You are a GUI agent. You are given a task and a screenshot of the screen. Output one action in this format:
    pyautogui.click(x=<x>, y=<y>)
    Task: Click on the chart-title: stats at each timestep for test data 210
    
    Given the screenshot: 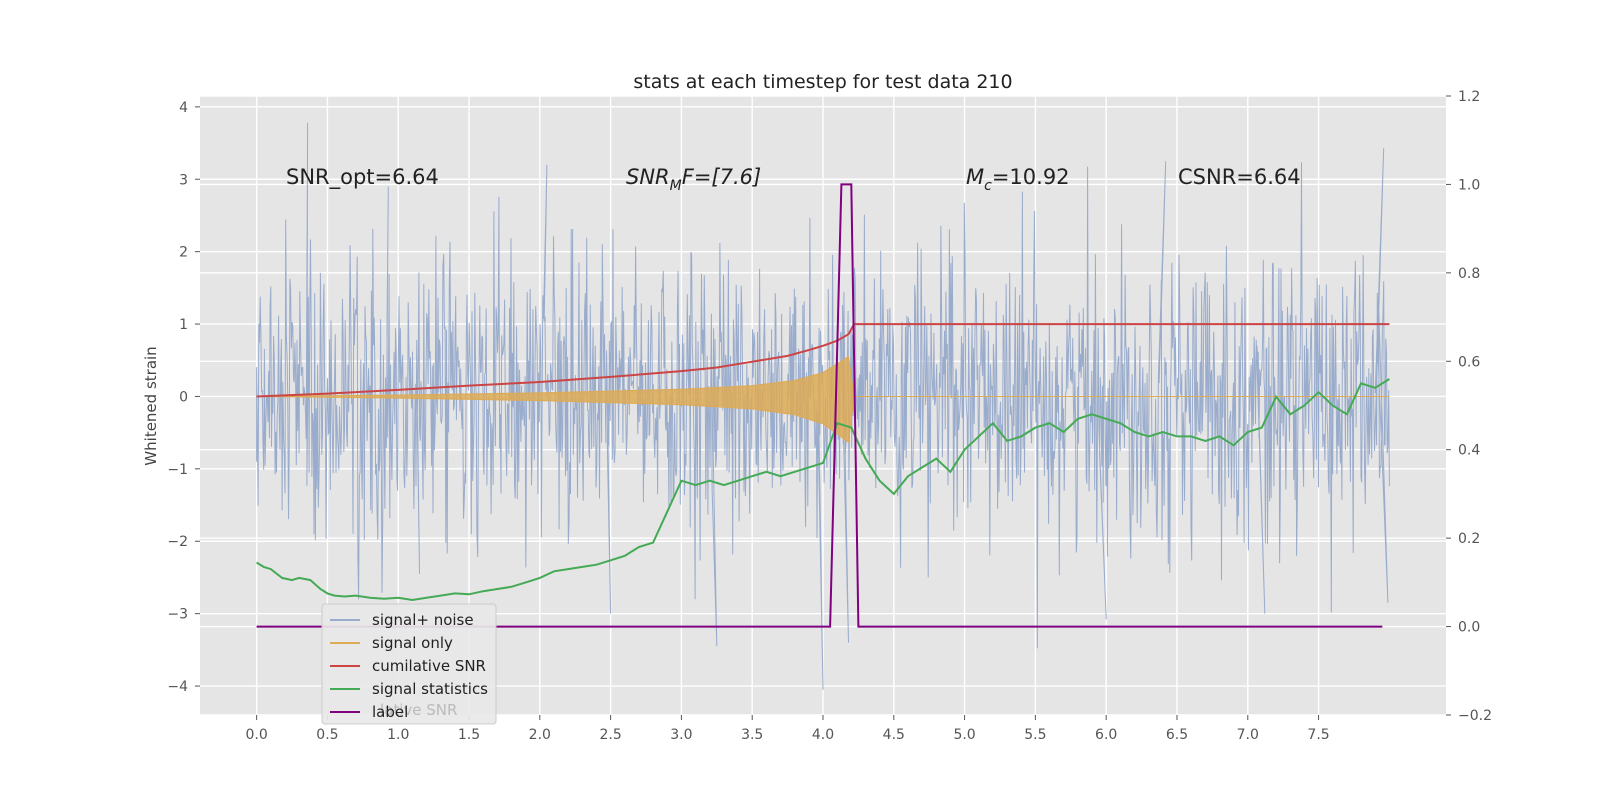 What is the action you would take?
    pyautogui.click(x=822, y=82)
    